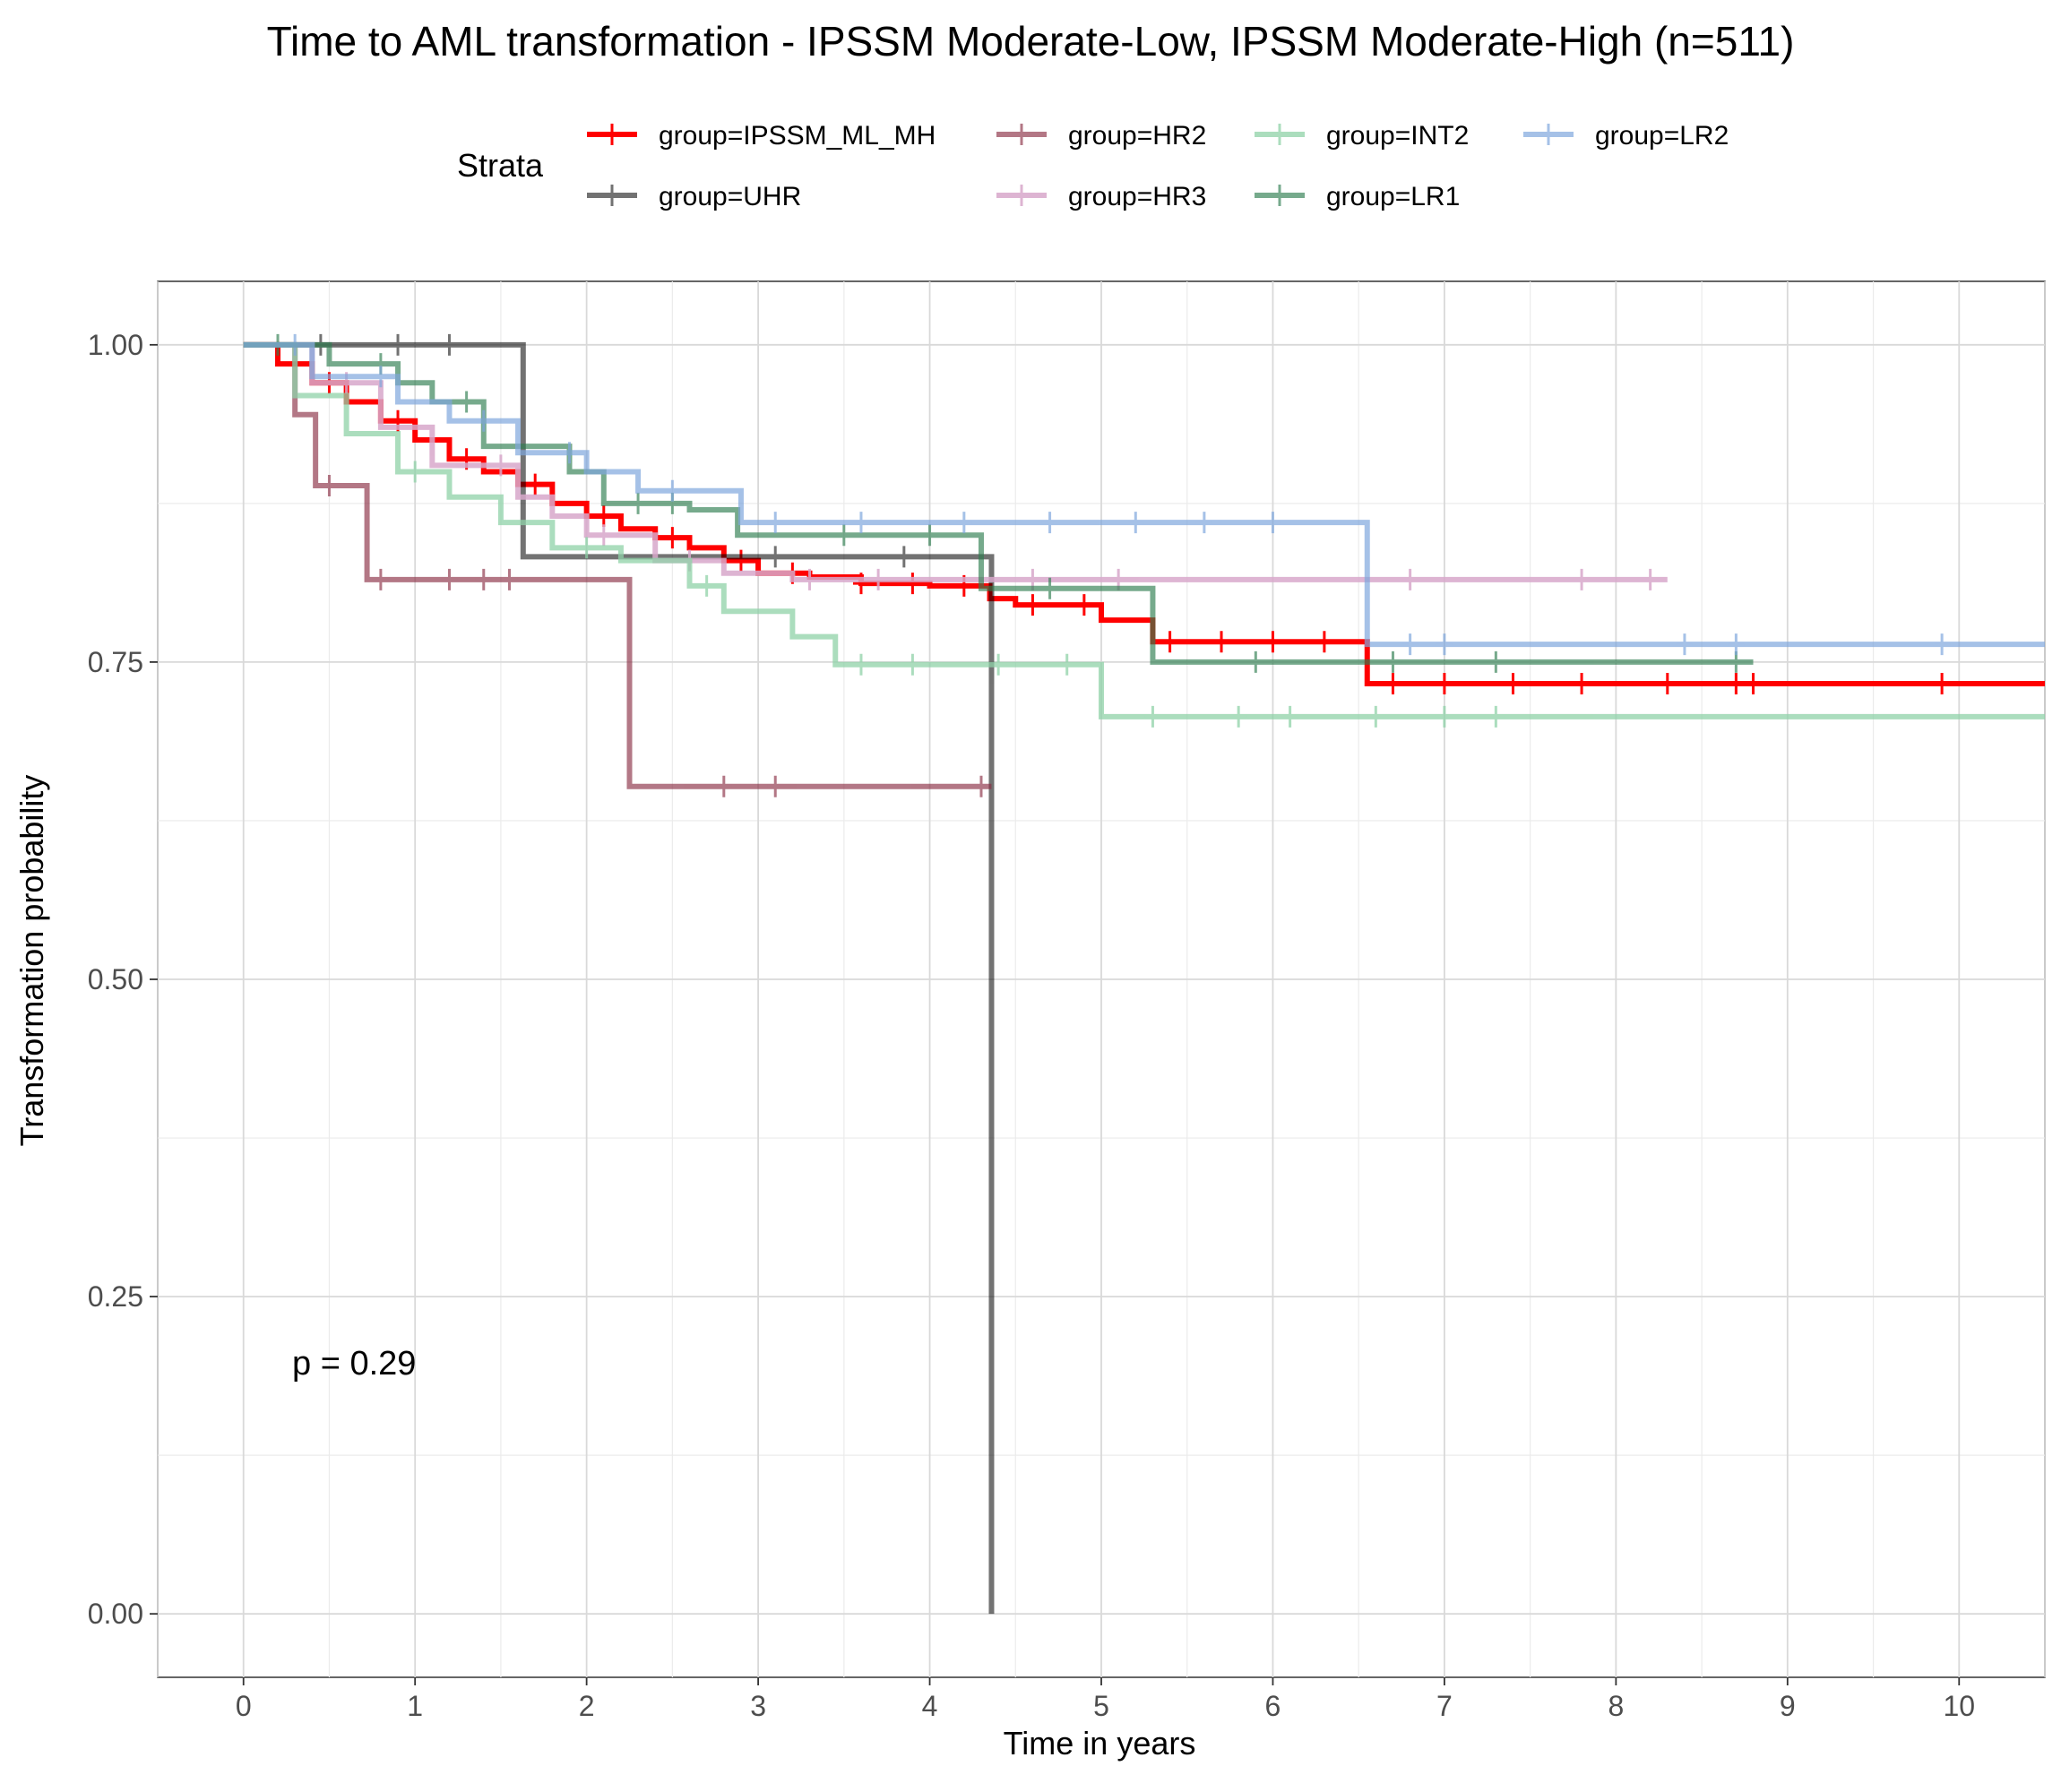 The width and height of the screenshot is (2061, 1792). I want to click on legend-label: group=LR1, so click(1393, 196).